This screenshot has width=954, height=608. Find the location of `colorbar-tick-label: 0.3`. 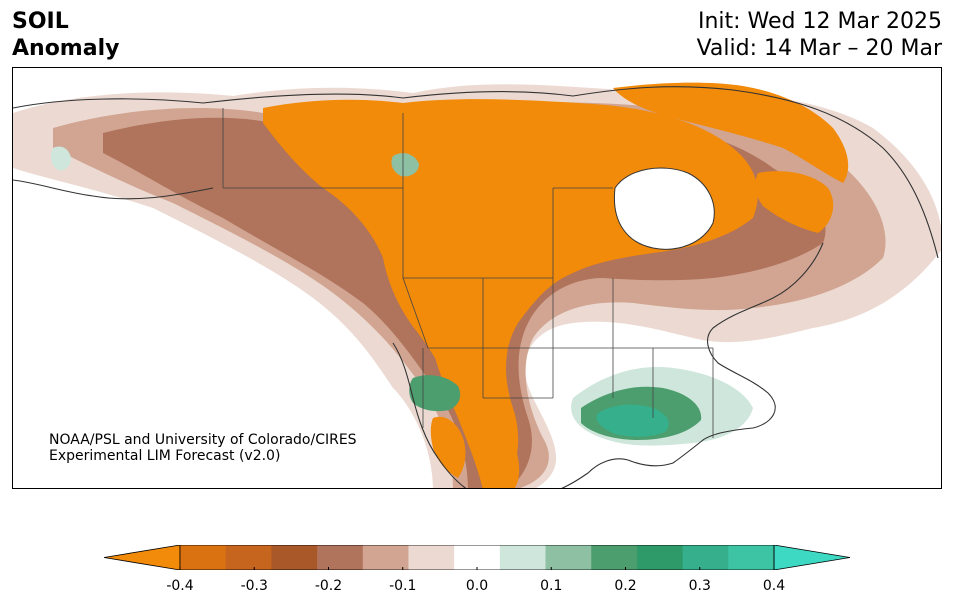

colorbar-tick-label: 0.3 is located at coordinates (699, 586).